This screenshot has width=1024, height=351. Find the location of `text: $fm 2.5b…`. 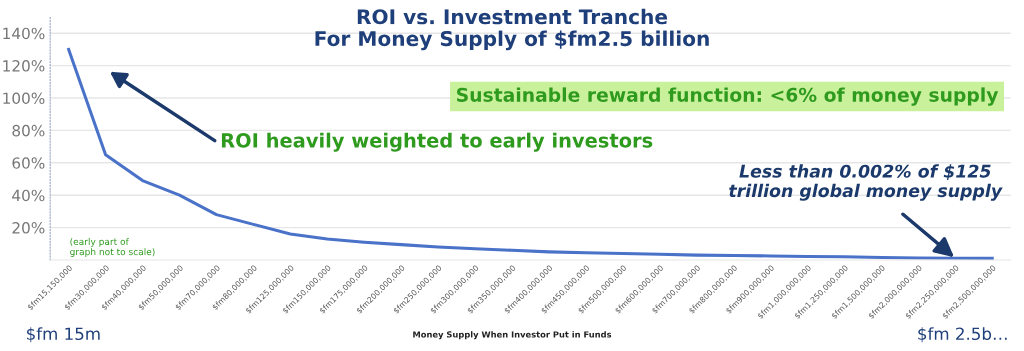

text: $fm 2.5b… is located at coordinates (962, 335).